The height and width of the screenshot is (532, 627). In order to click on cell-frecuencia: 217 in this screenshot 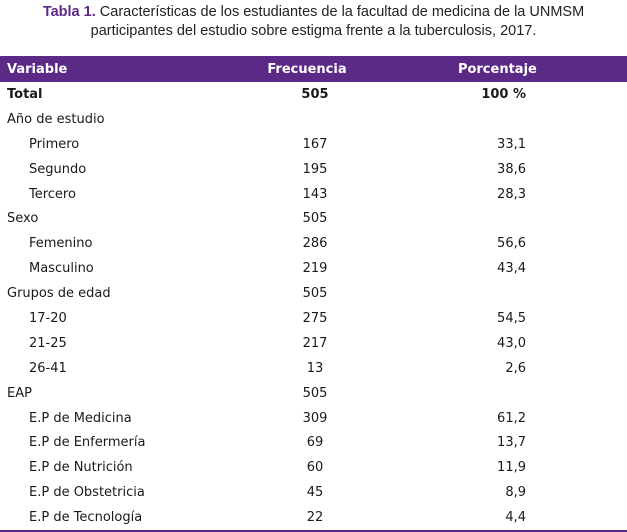, I will do `click(315, 343)`.